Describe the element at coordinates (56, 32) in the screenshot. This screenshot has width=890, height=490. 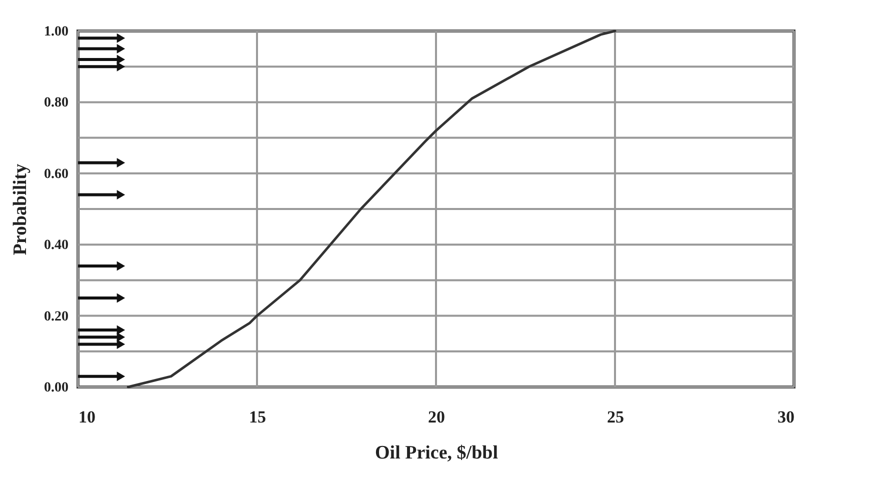
I see `y-tick-label: 1.00` at that location.